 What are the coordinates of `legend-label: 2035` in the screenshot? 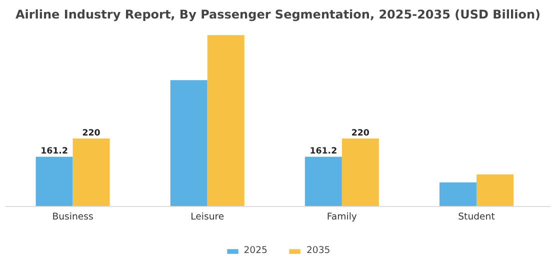 It's located at (318, 250).